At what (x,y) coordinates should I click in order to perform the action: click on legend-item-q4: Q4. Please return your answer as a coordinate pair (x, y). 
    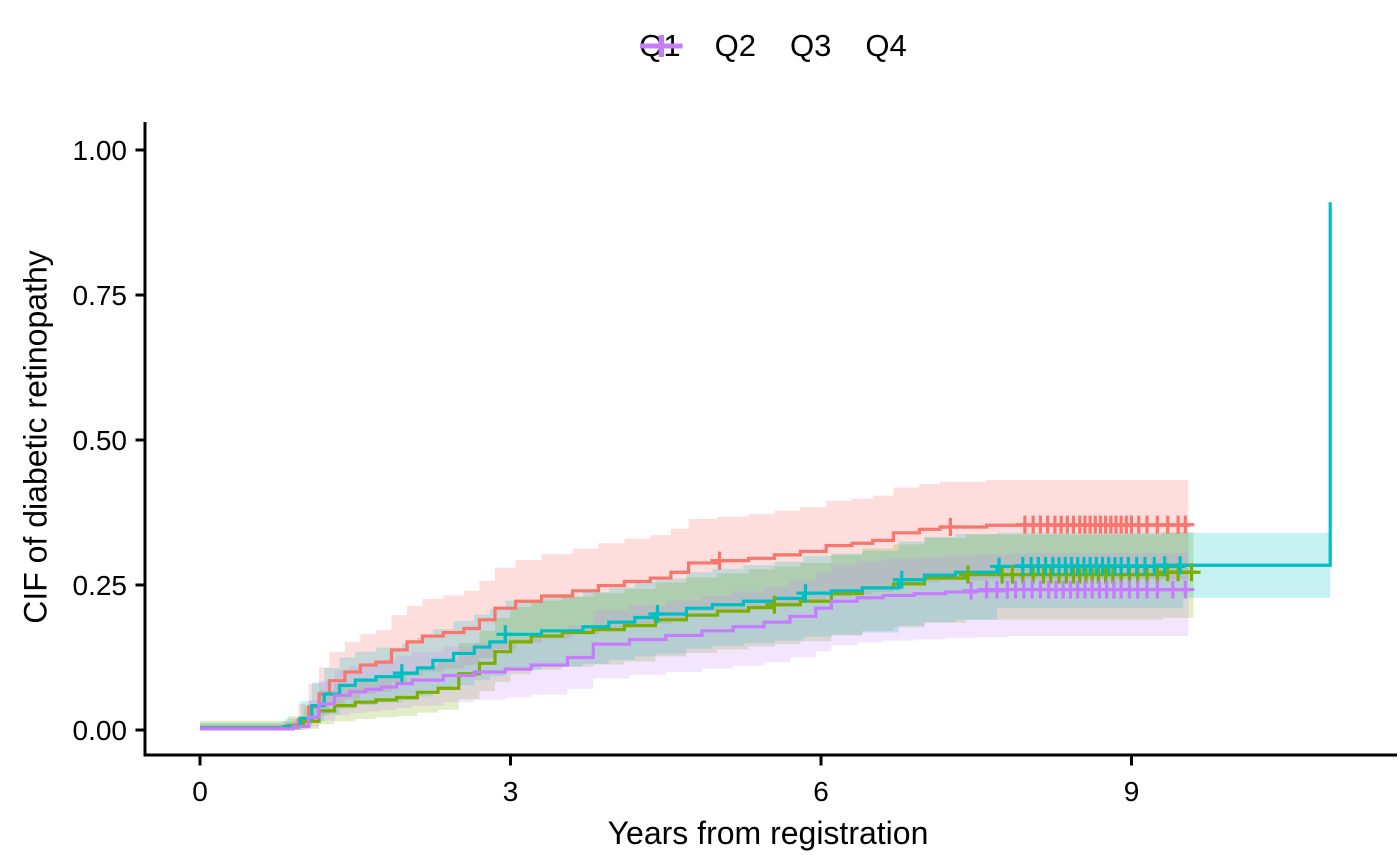
    Looking at the image, I should click on (773, 45).